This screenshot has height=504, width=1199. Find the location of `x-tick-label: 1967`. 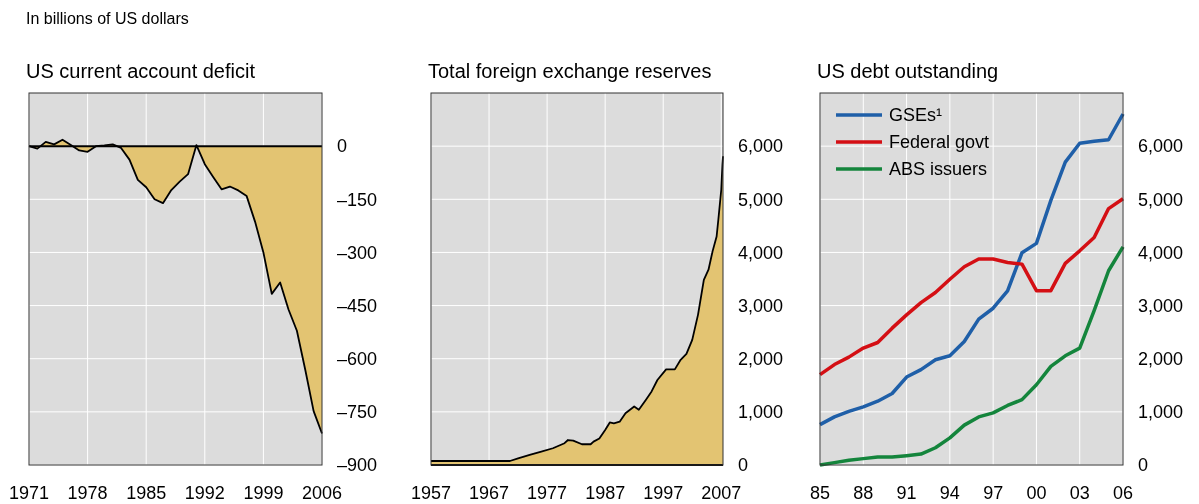

x-tick-label: 1967 is located at coordinates (489, 493).